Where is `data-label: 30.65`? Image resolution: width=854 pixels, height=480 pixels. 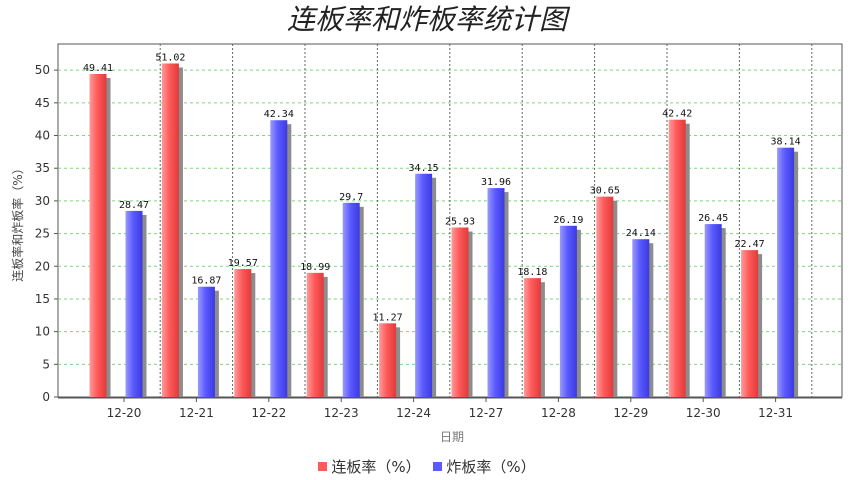
data-label: 30.65 is located at coordinates (605, 191).